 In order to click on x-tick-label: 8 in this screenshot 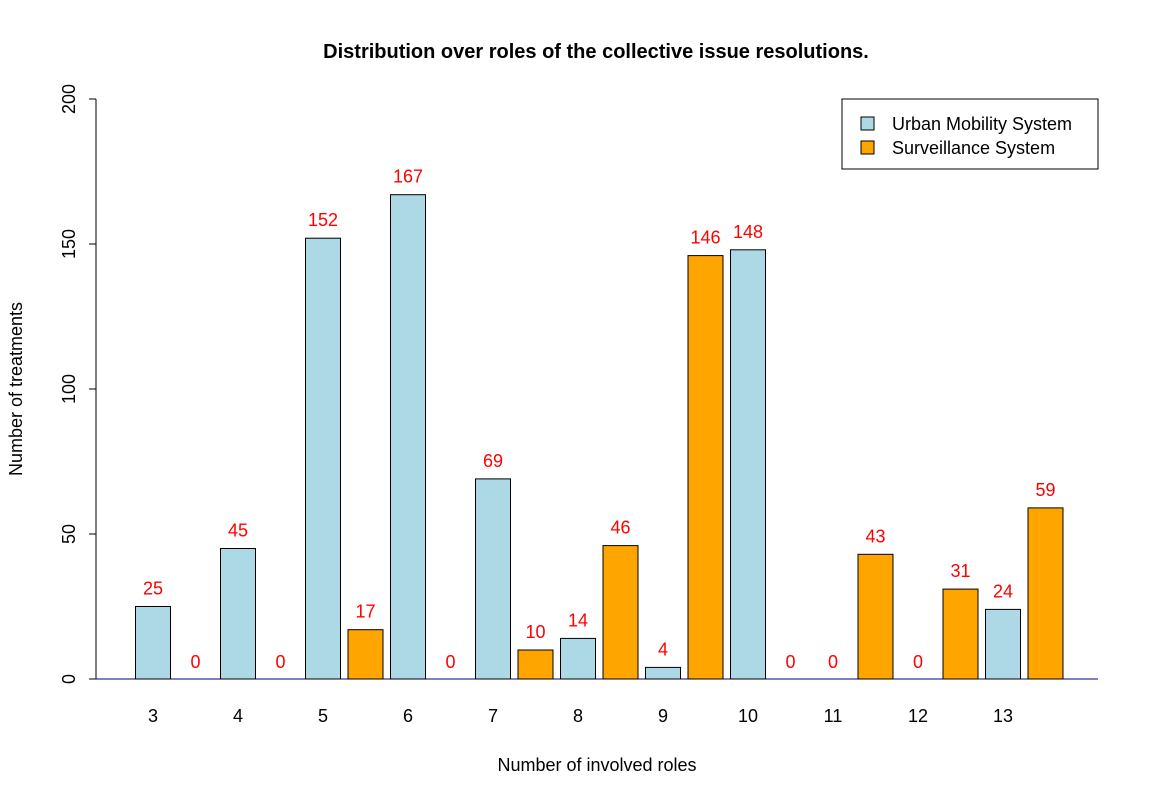, I will do `click(578, 716)`.